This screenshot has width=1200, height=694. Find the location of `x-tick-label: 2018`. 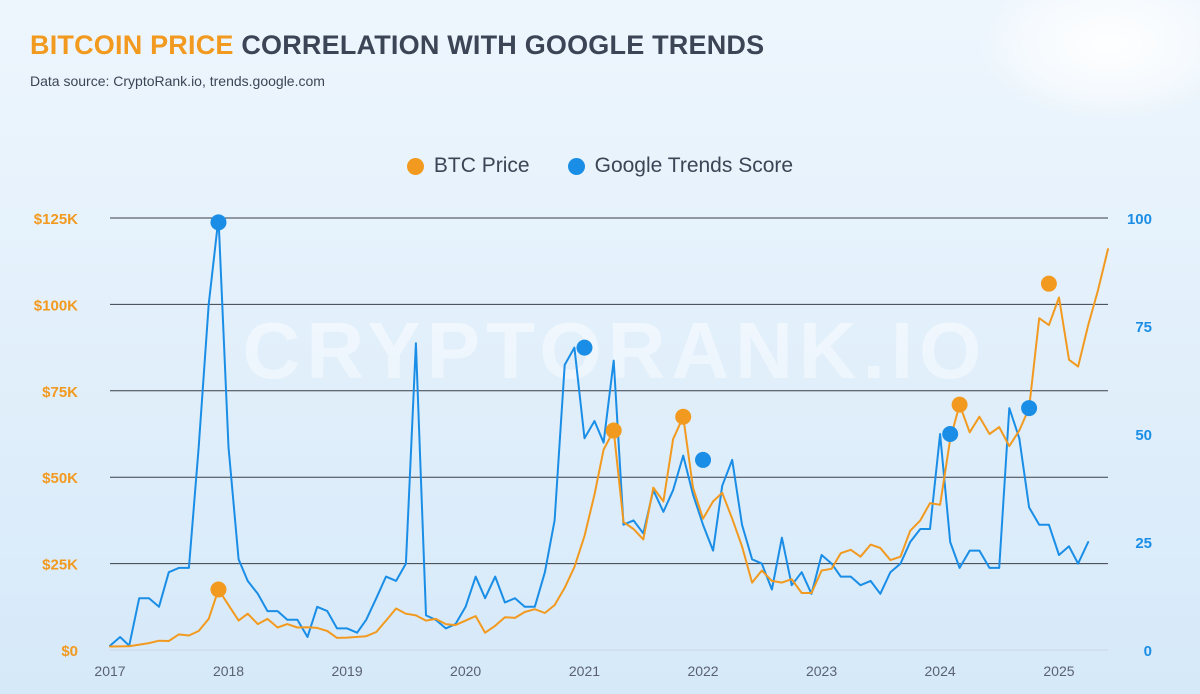

x-tick-label: 2018 is located at coordinates (228, 671).